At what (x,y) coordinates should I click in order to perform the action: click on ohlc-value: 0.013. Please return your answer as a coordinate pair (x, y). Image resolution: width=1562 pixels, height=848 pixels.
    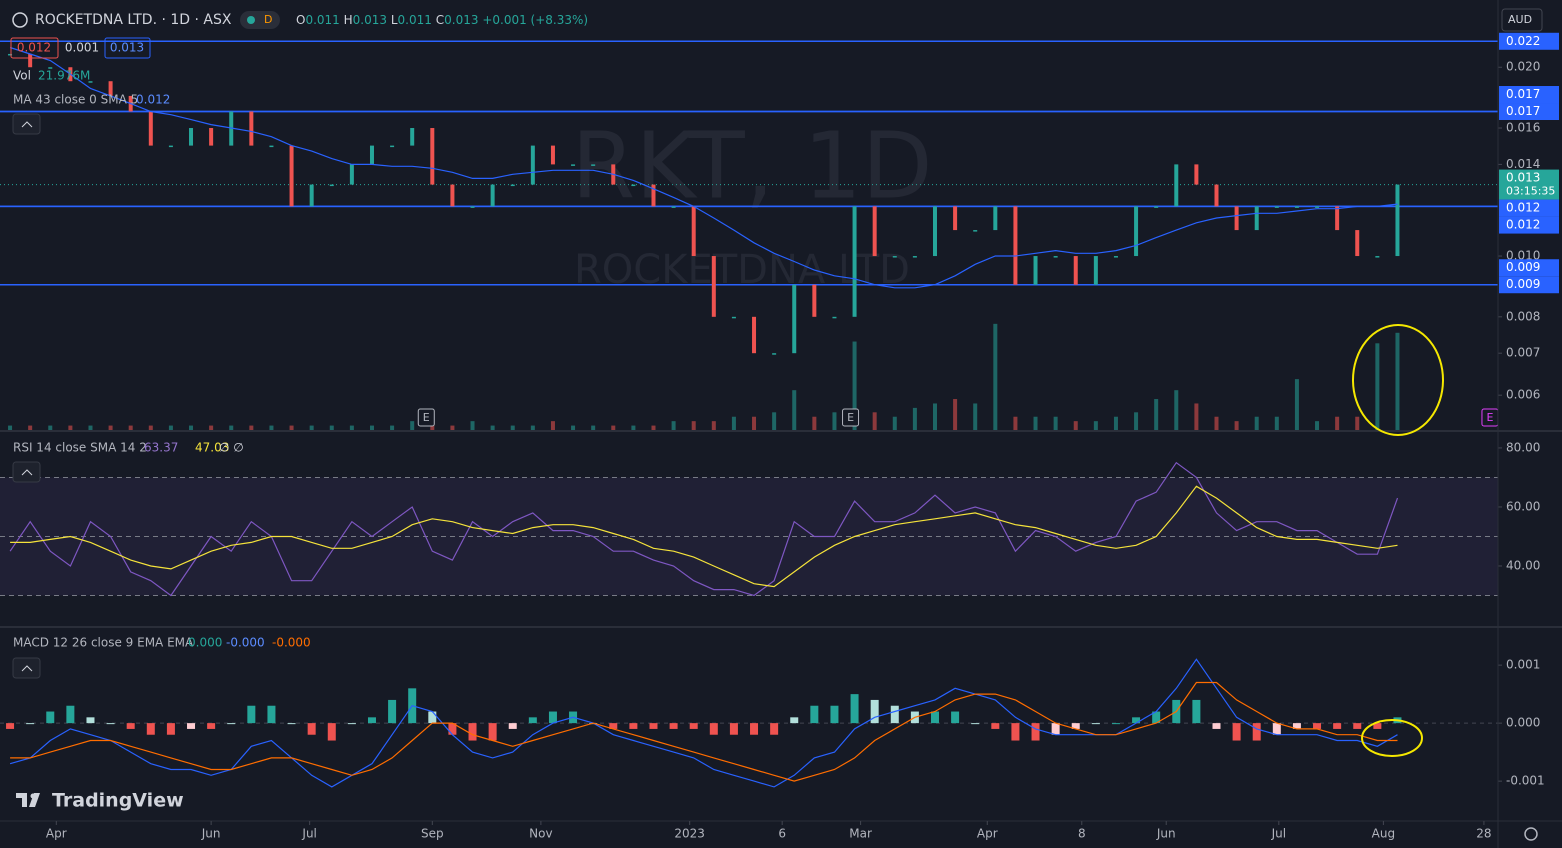
    Looking at the image, I should click on (461, 20).